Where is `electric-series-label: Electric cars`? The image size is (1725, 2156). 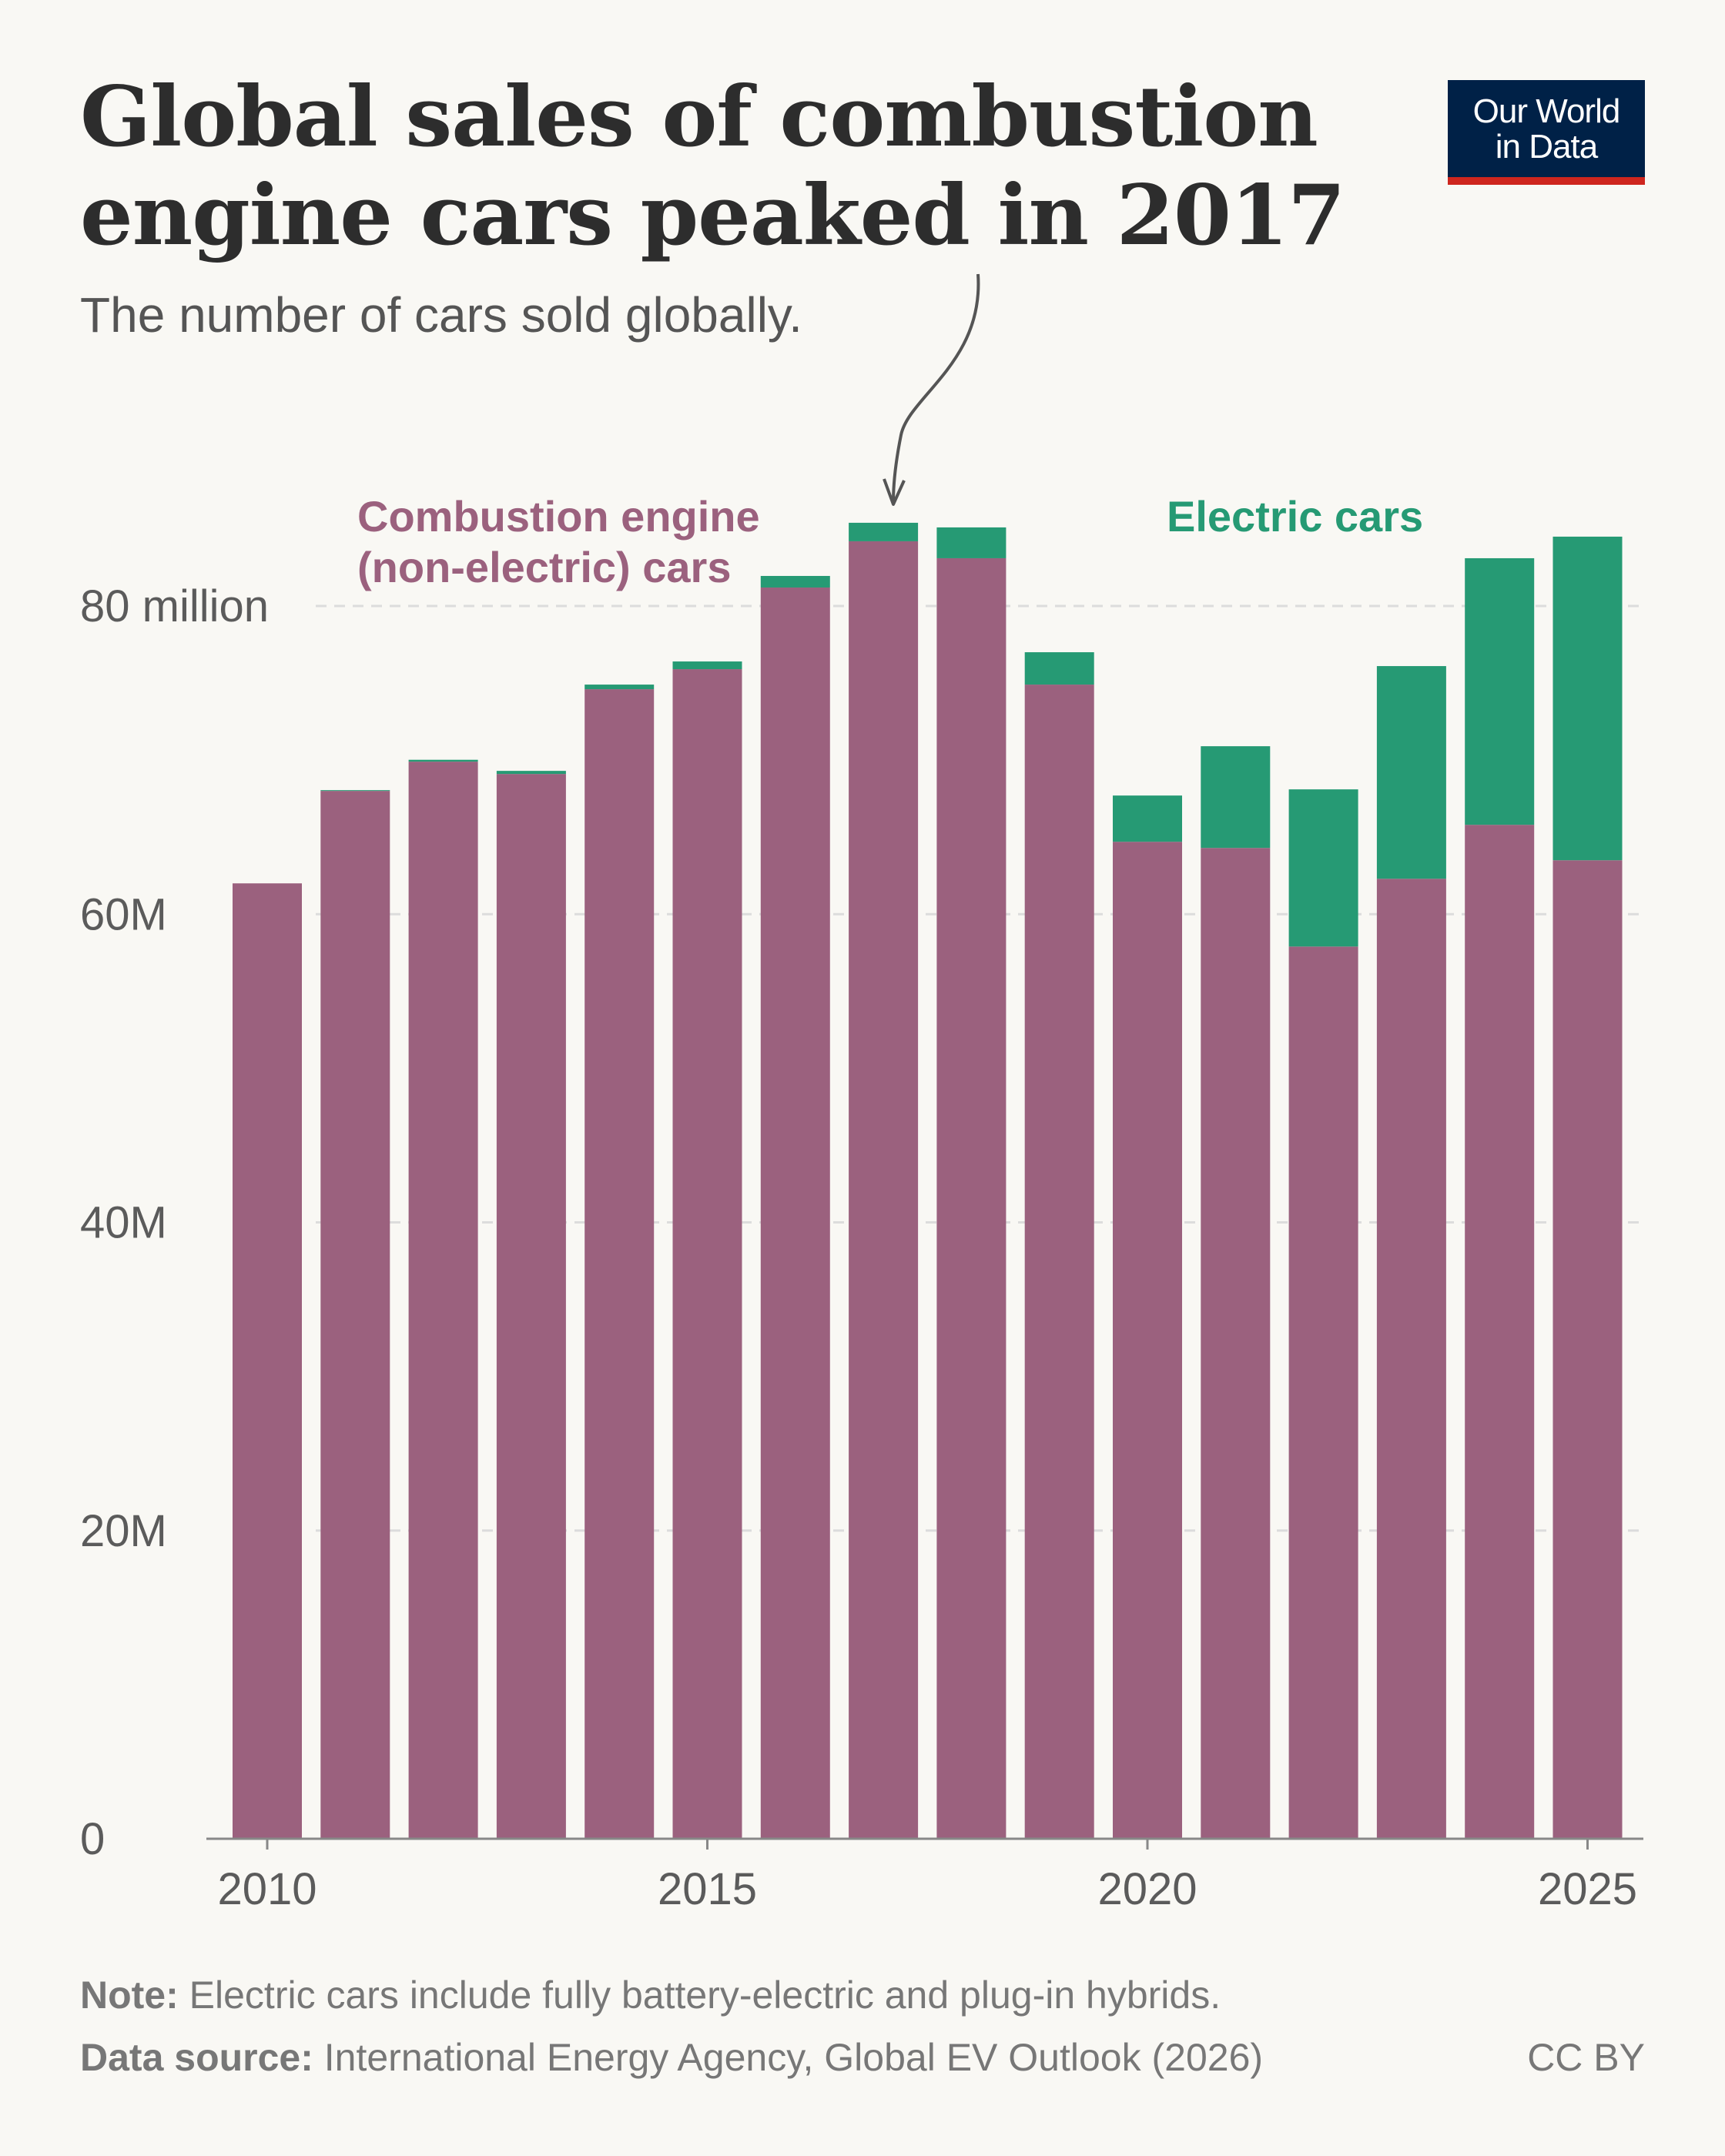
electric-series-label: Electric cars is located at coordinates (1295, 516).